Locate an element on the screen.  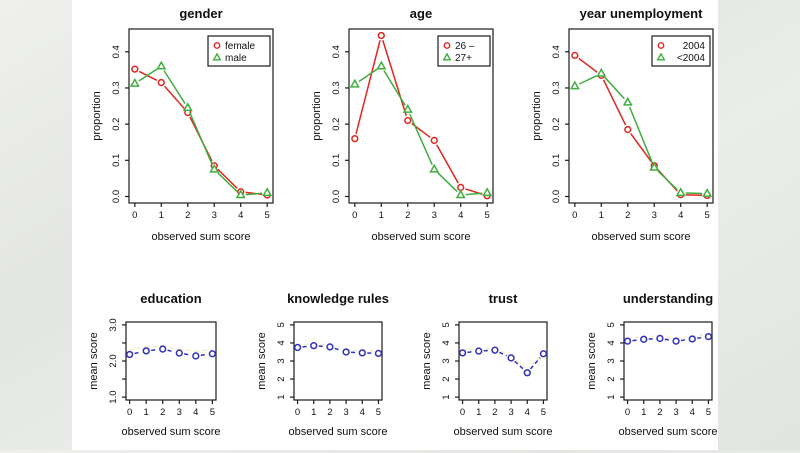
svg-text: 26 – is located at coordinates (465, 46).